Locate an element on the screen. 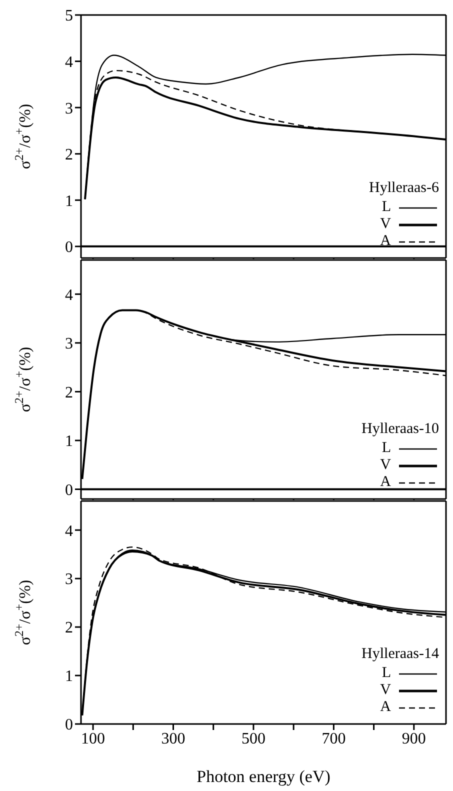  x-tick-label: 100 is located at coordinates (93, 739).